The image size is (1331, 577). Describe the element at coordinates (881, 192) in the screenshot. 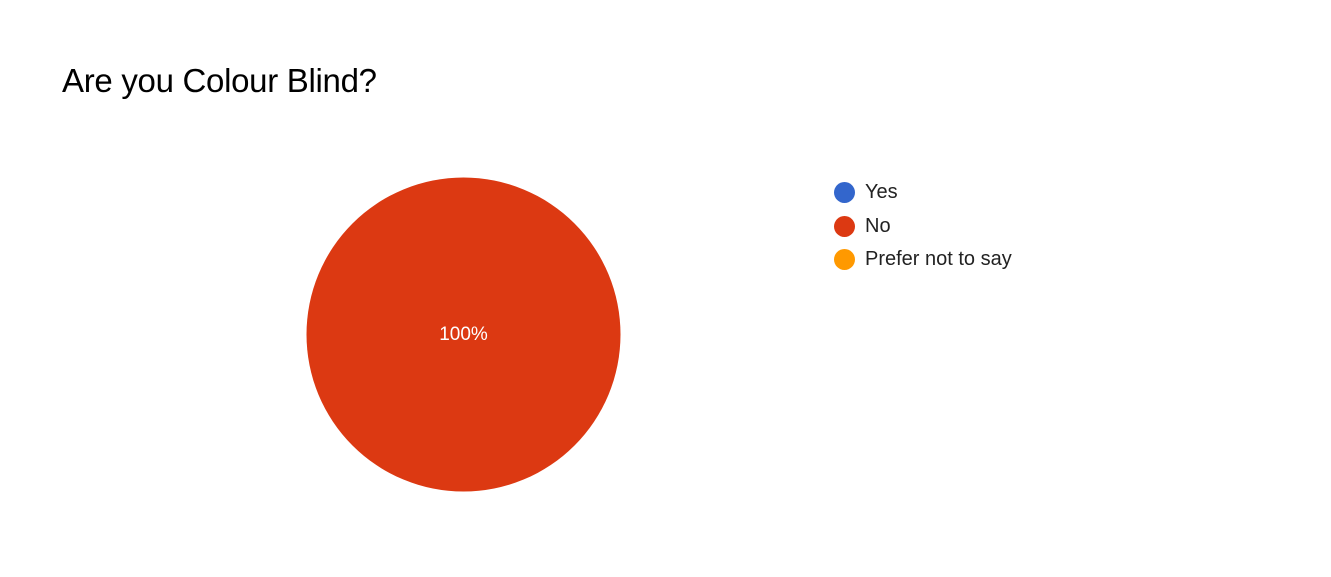

I see `legend-label-yes: Yes` at that location.